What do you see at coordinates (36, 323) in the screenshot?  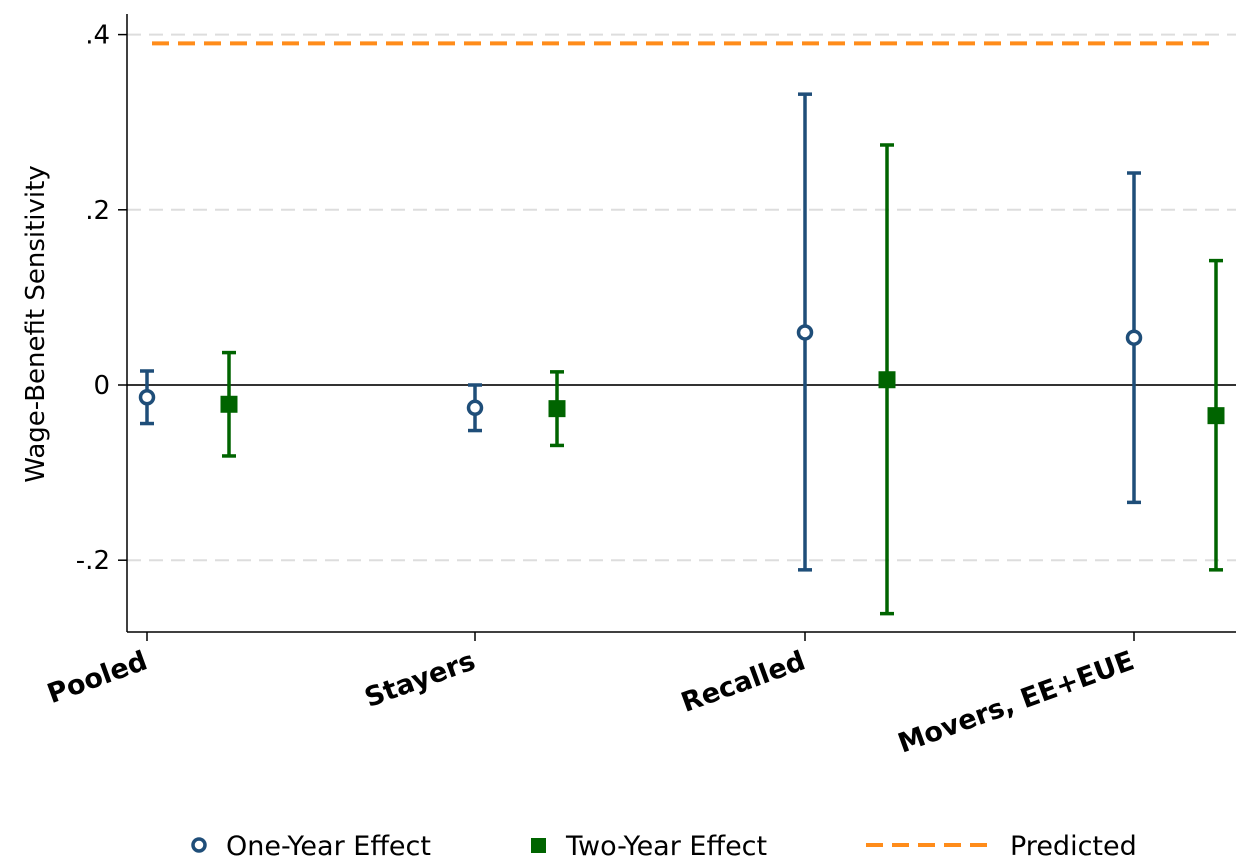 I see `y-axis-title: Wage-Benefit Sensitivity` at bounding box center [36, 323].